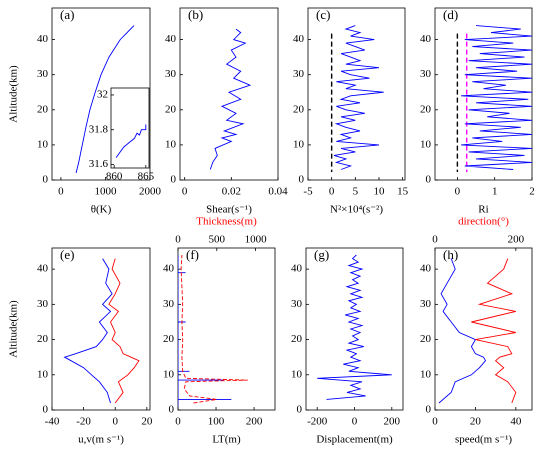 This screenshot has height=456, width=550. What do you see at coordinates (256, 240) in the screenshot?
I see `x2-tick-label: 1000` at bounding box center [256, 240].